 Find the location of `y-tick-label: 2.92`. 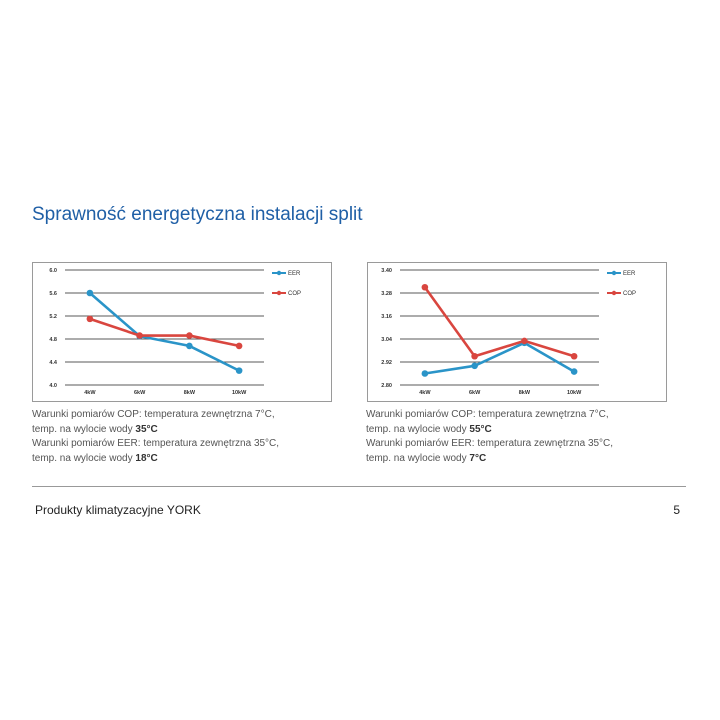

y-tick-label: 2.92 is located at coordinates (386, 363).